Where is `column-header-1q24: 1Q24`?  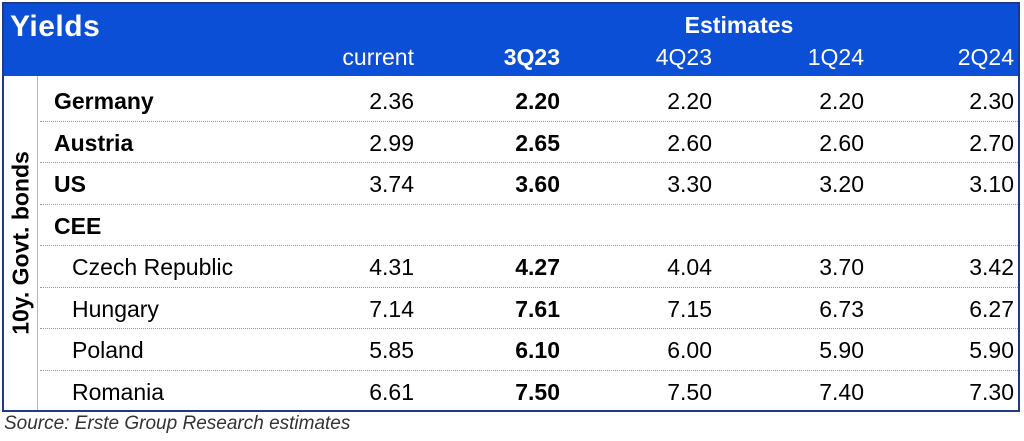 column-header-1q24: 1Q24 is located at coordinates (835, 57).